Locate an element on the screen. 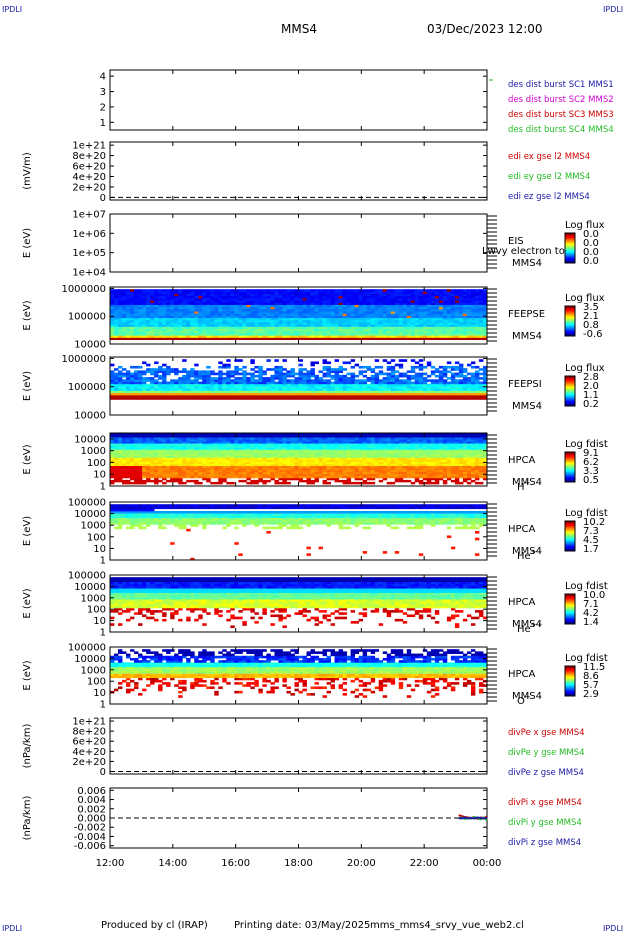 The image size is (630, 934). colorbar-frame is located at coordinates (570, 321).